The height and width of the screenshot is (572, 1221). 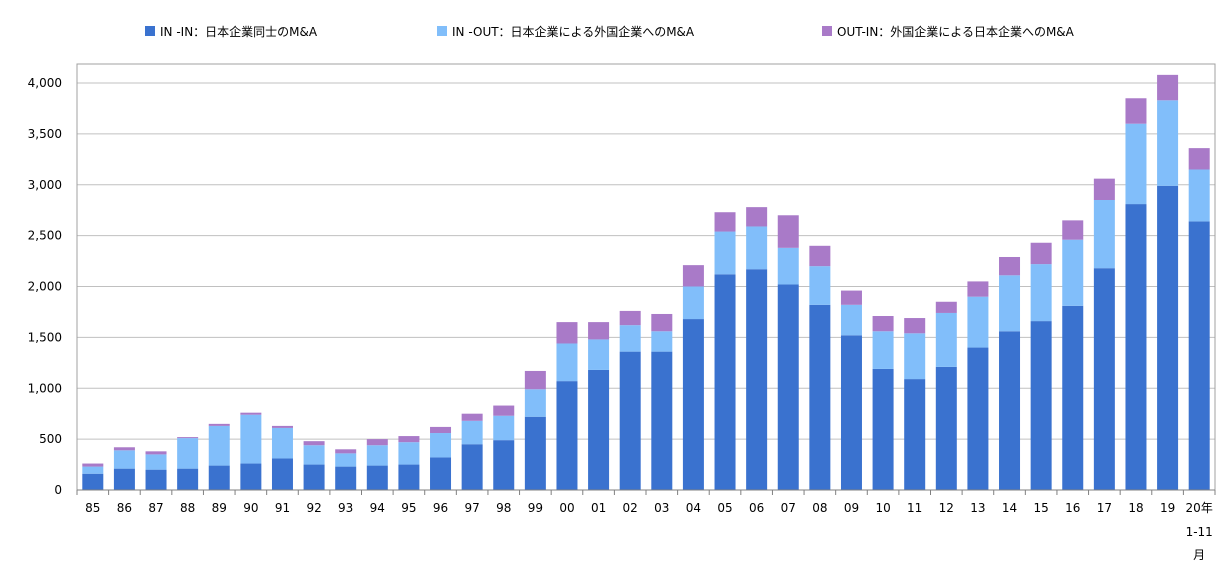 I want to click on y-tick-label: 3,500, so click(x=45, y=134).